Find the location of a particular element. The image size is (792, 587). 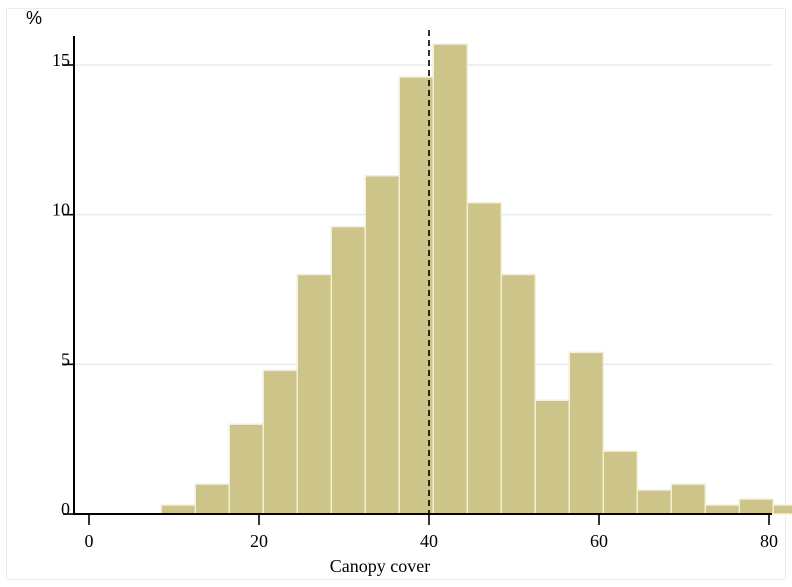

x-tick-label-60: 60 is located at coordinates (599, 541).